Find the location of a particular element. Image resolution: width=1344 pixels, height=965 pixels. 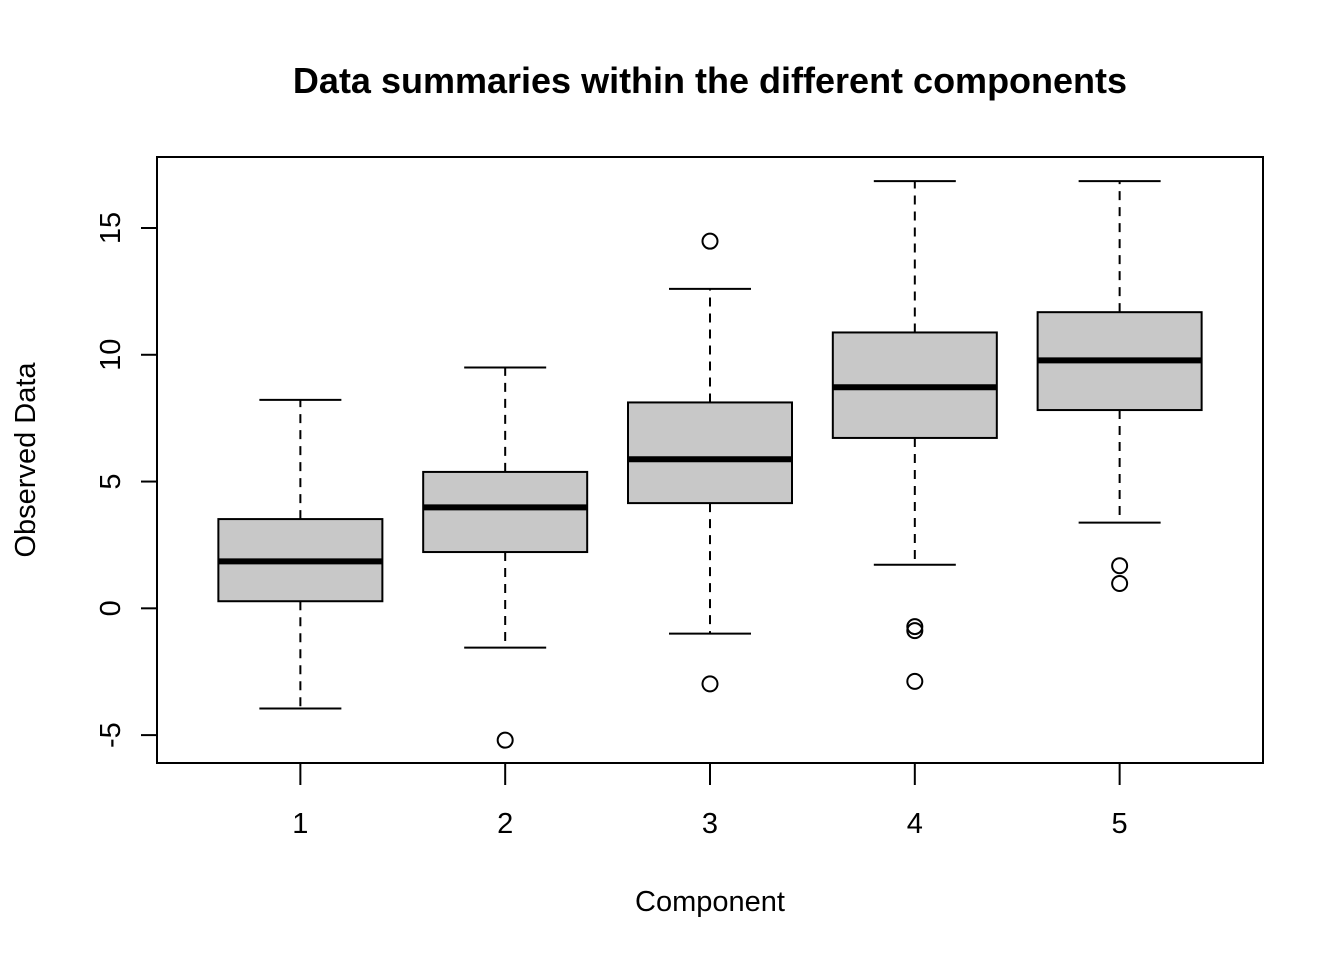

y-tick-label: 5 is located at coordinates (111, 481).